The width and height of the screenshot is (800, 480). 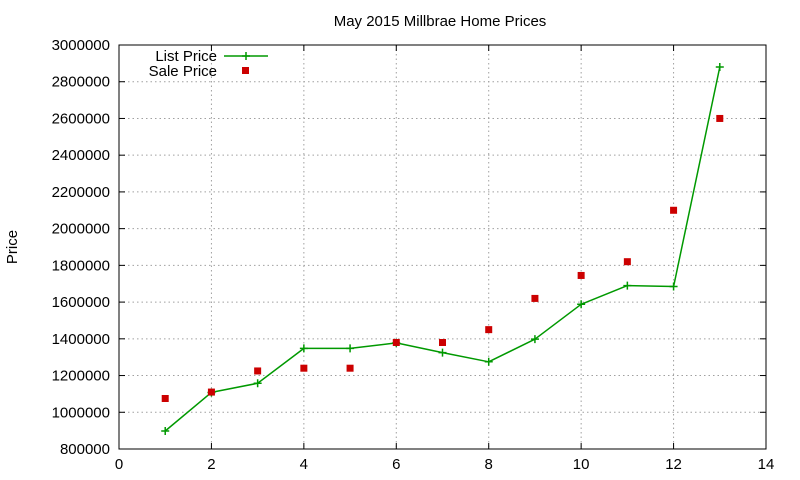 I want to click on y-tick-label: 2200000, so click(x=81, y=192).